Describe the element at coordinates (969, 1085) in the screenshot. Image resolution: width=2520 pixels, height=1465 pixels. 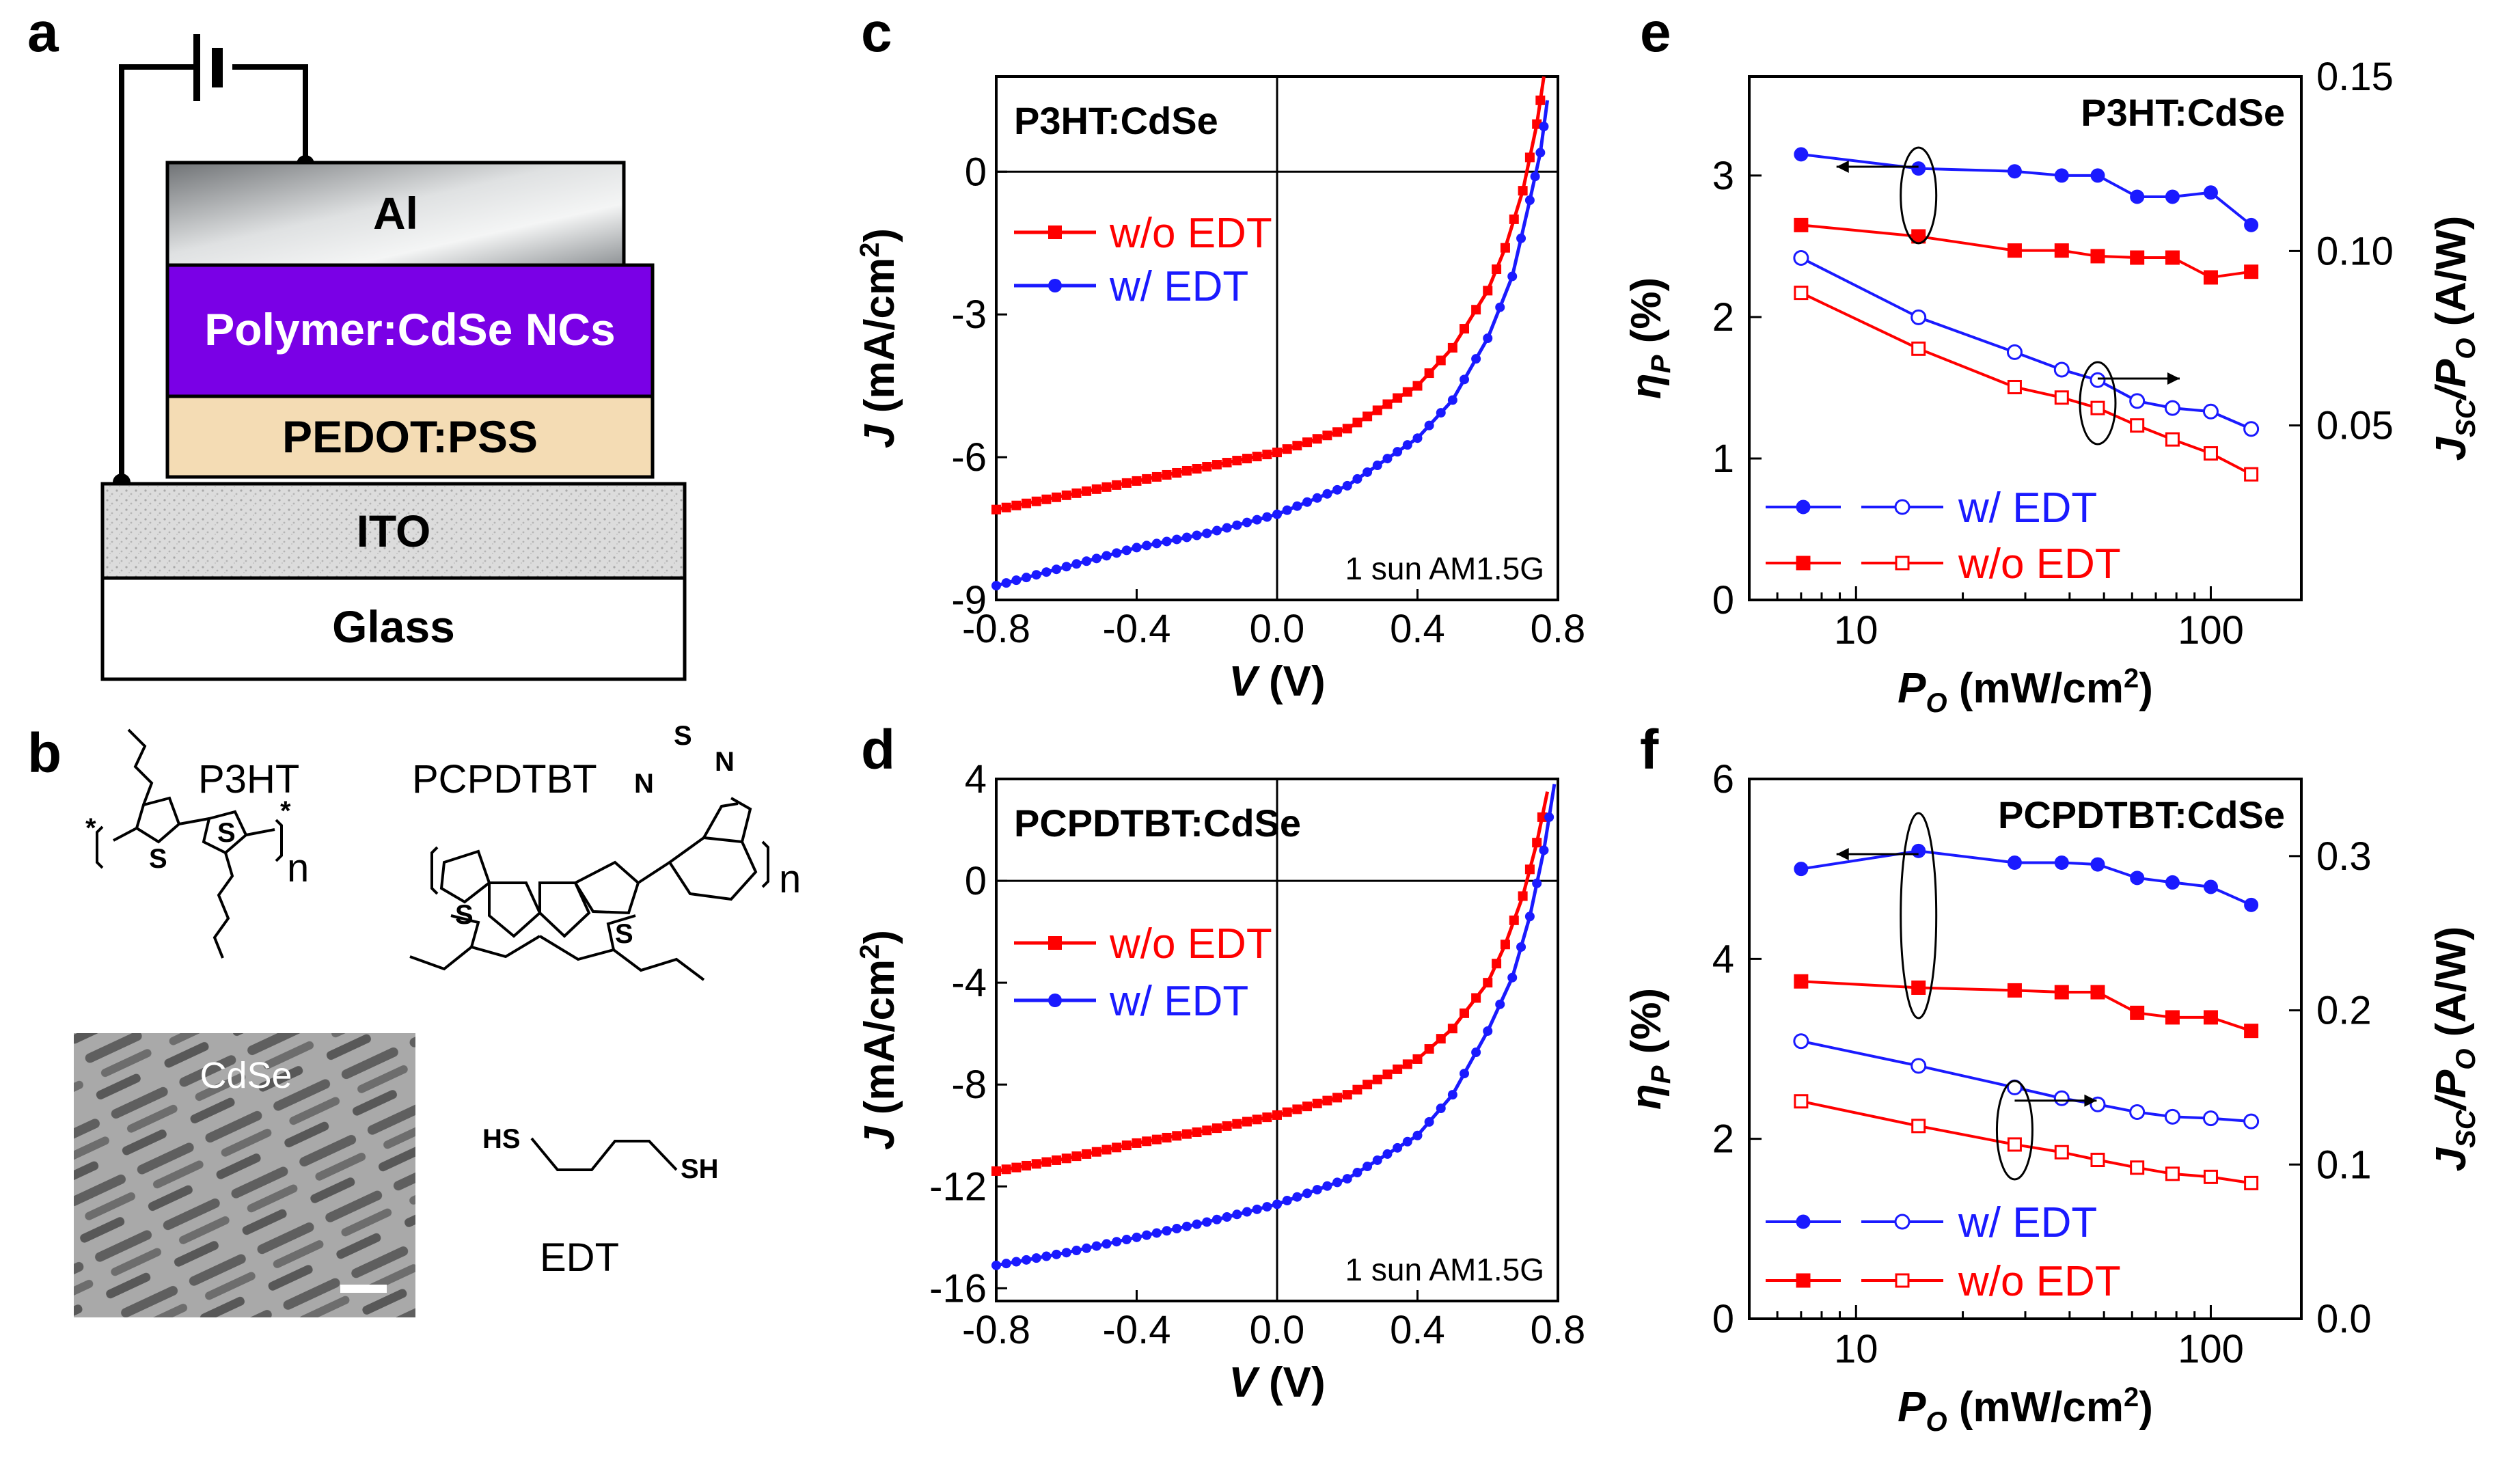
I see `y-tick-label: -8` at that location.